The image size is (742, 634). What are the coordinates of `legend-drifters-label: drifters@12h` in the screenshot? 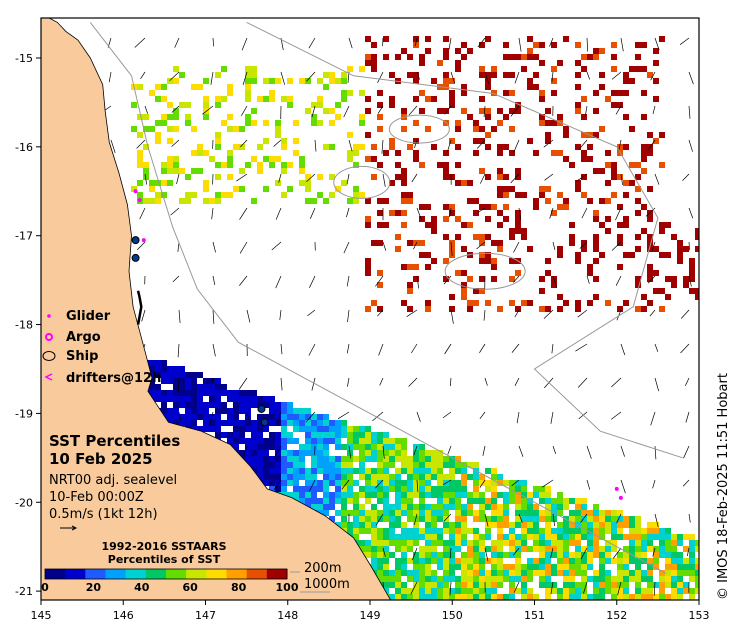 It's located at (113, 378).